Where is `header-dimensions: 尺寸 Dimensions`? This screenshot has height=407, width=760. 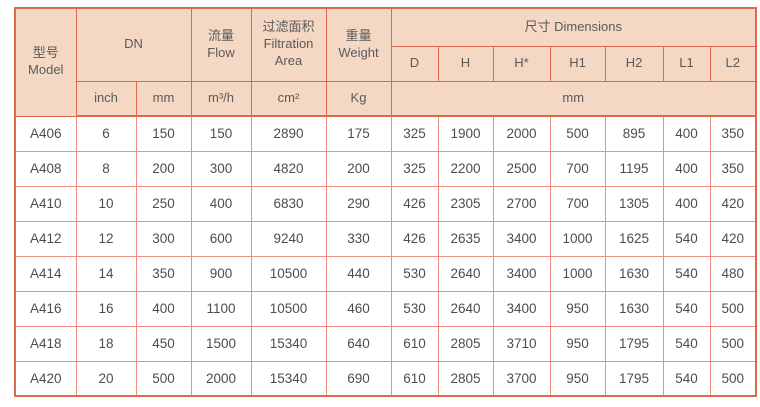 header-dimensions: 尺寸 Dimensions is located at coordinates (573, 27).